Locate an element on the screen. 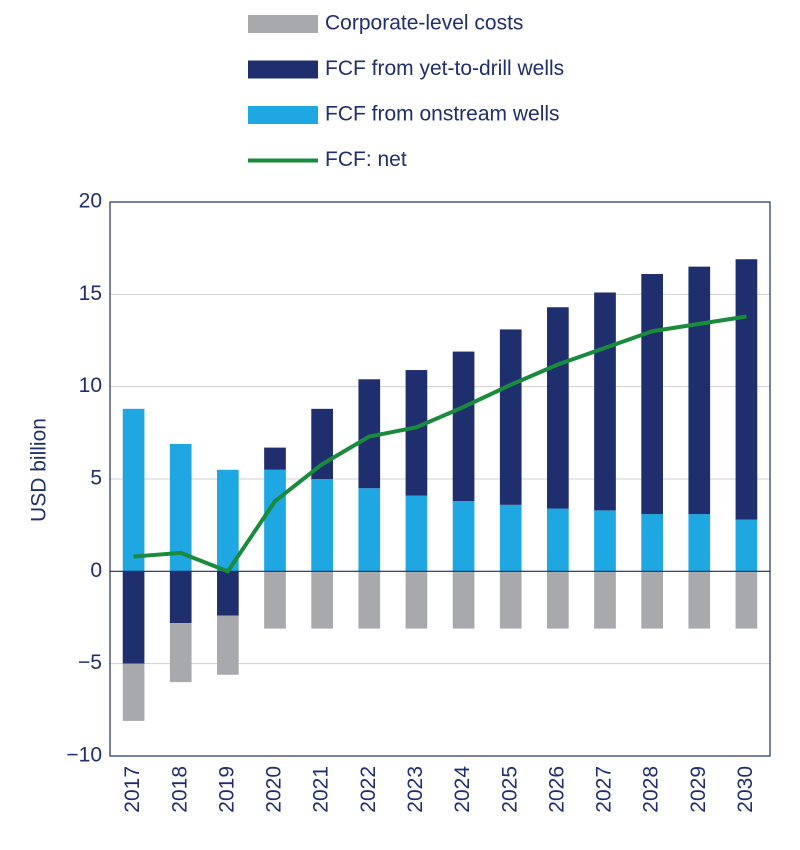 The height and width of the screenshot is (850, 800). x-tick-label: 2025 is located at coordinates (509, 789).